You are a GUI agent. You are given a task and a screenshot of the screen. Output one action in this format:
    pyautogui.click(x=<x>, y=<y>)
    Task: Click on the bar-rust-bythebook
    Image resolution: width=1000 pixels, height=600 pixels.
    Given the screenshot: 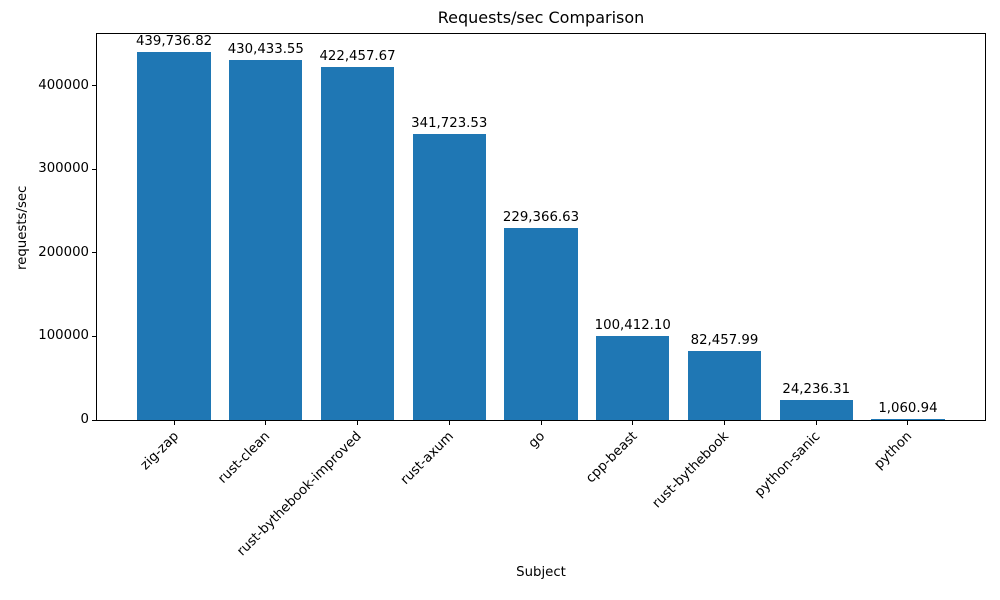 What is the action you would take?
    pyautogui.click(x=724, y=385)
    